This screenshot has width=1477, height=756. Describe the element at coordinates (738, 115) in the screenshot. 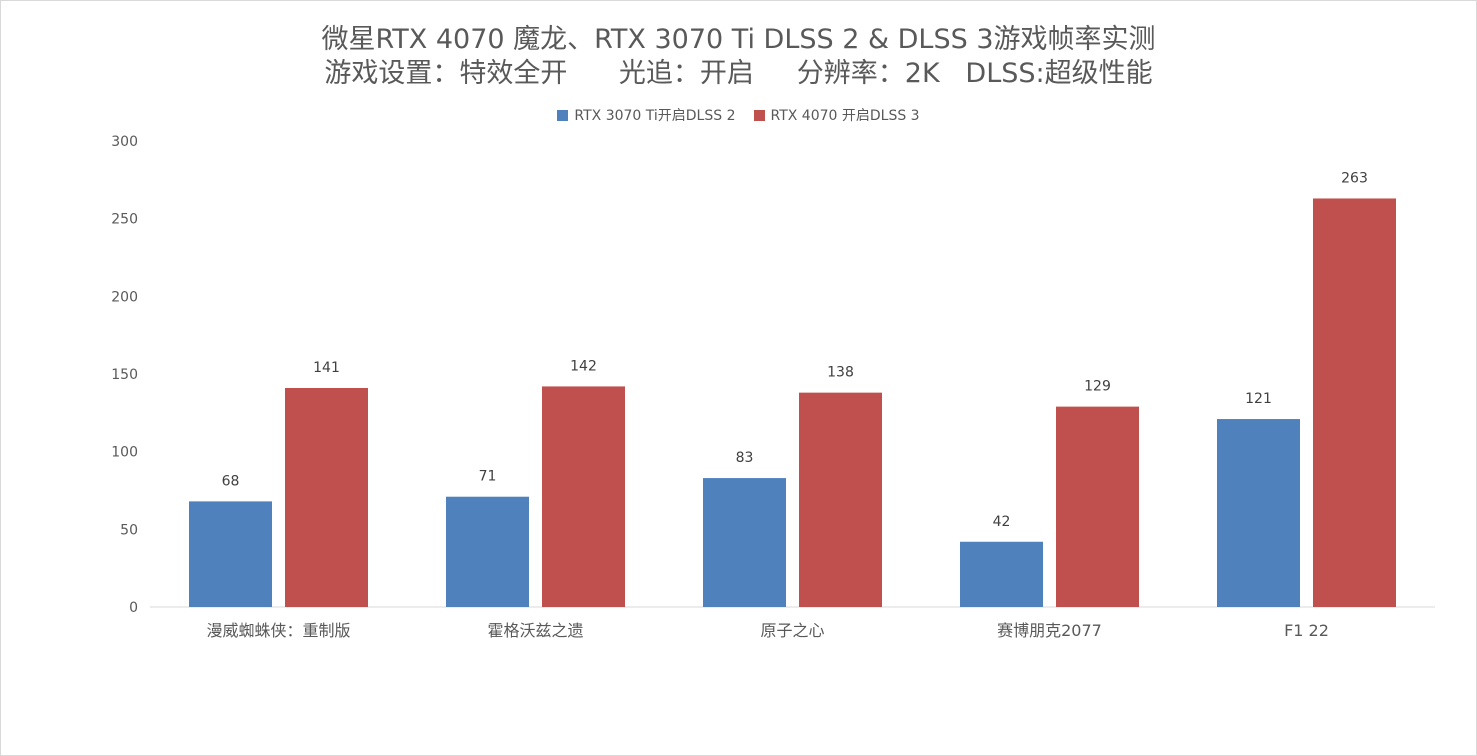

I see `chart-legend: RTX 3070 Ti开启DLSS 2 RTX 4070 开启DLSS 3` at that location.